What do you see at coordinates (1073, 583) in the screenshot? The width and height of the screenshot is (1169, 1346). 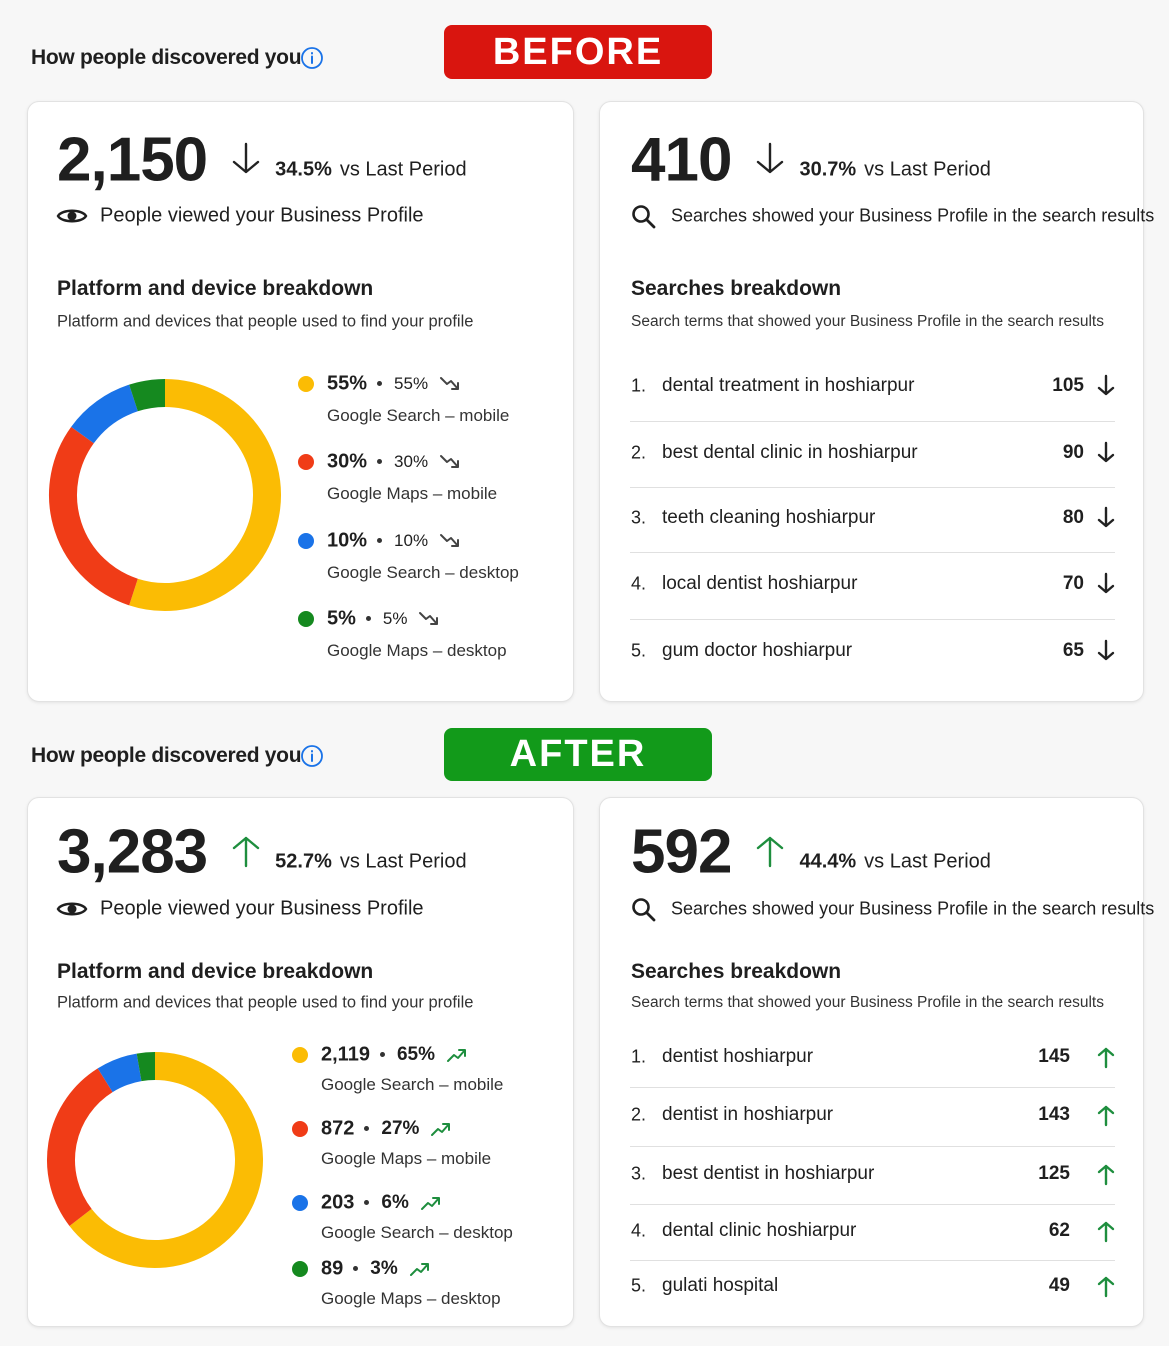 I see `term-count: 70` at bounding box center [1073, 583].